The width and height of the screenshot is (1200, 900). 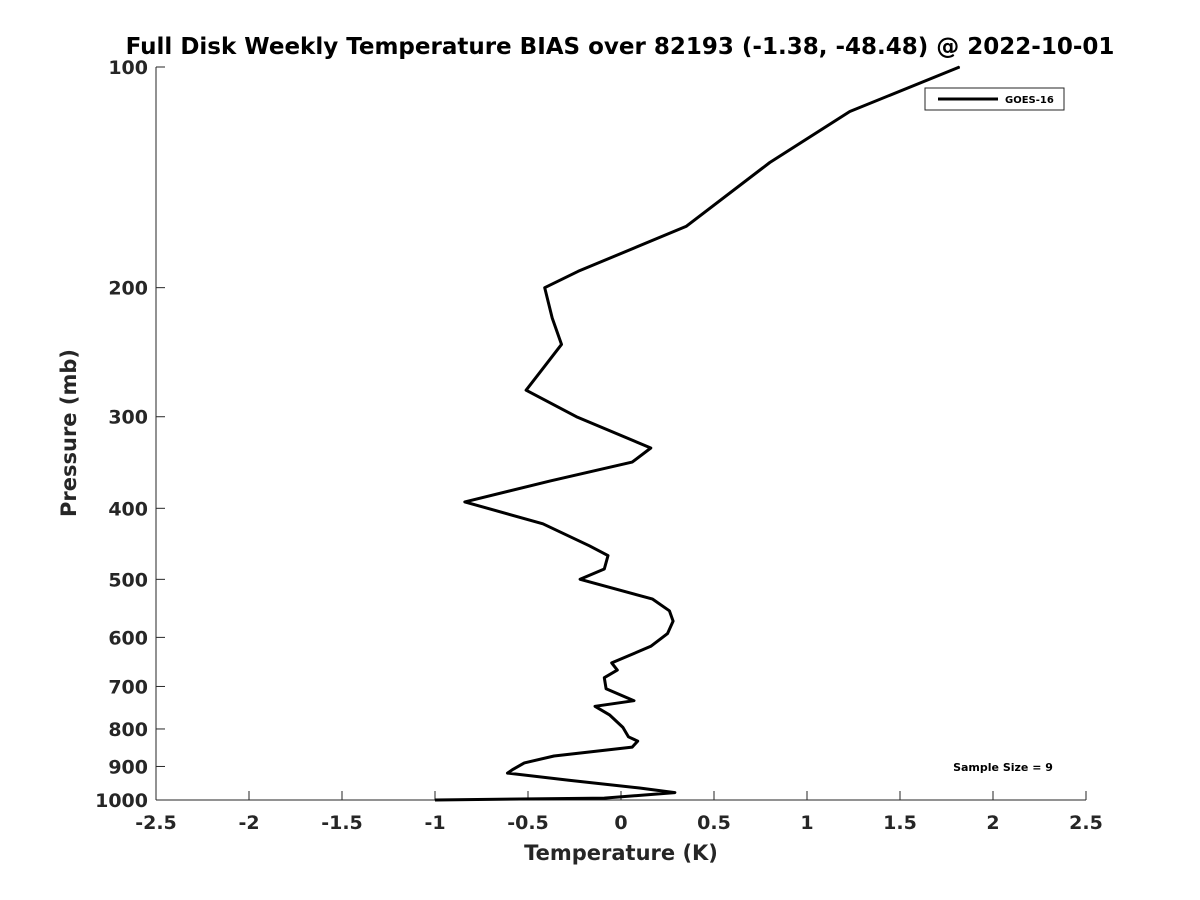 I want to click on x-tick-label: 0, so click(x=620, y=823).